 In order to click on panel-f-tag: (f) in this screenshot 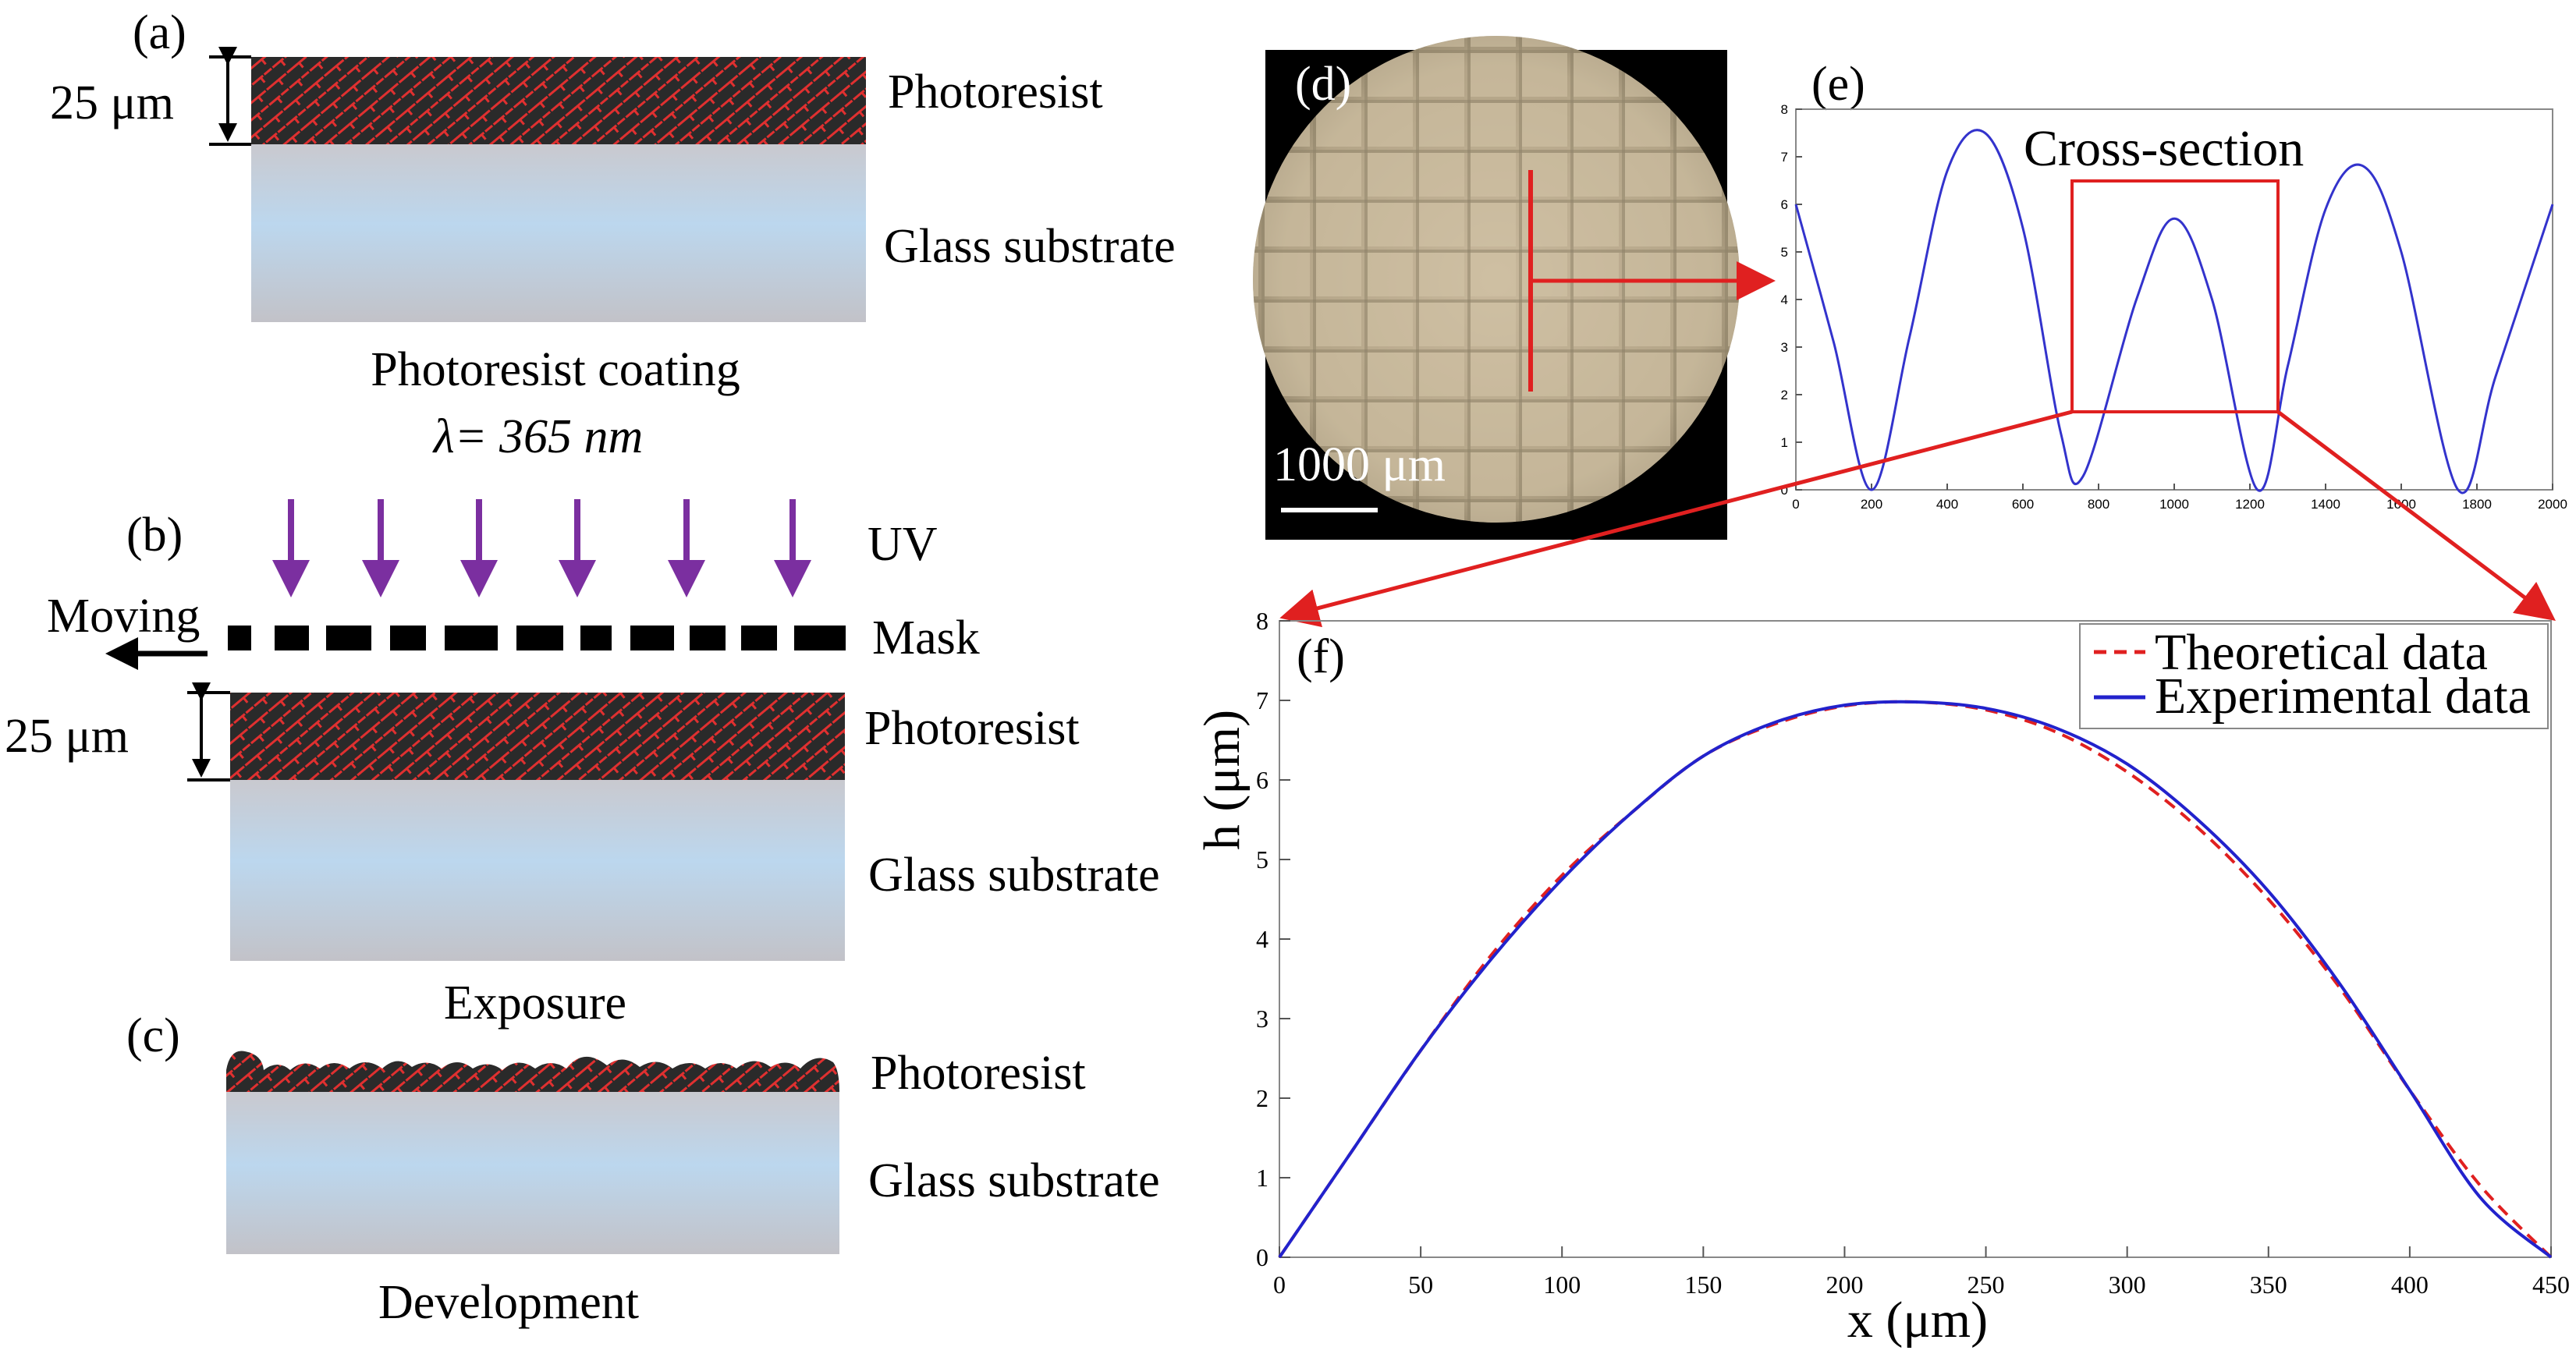, I will do `click(1321, 656)`.